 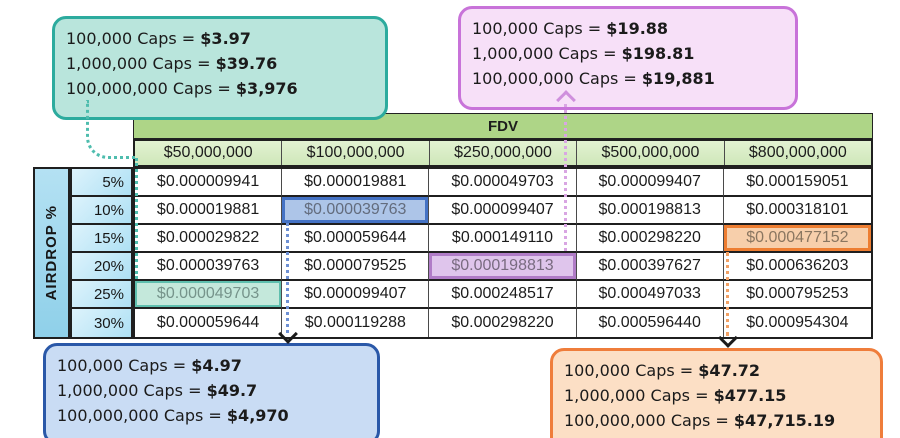 What do you see at coordinates (797, 295) in the screenshot?
I see `price-cell: $0.000795253` at bounding box center [797, 295].